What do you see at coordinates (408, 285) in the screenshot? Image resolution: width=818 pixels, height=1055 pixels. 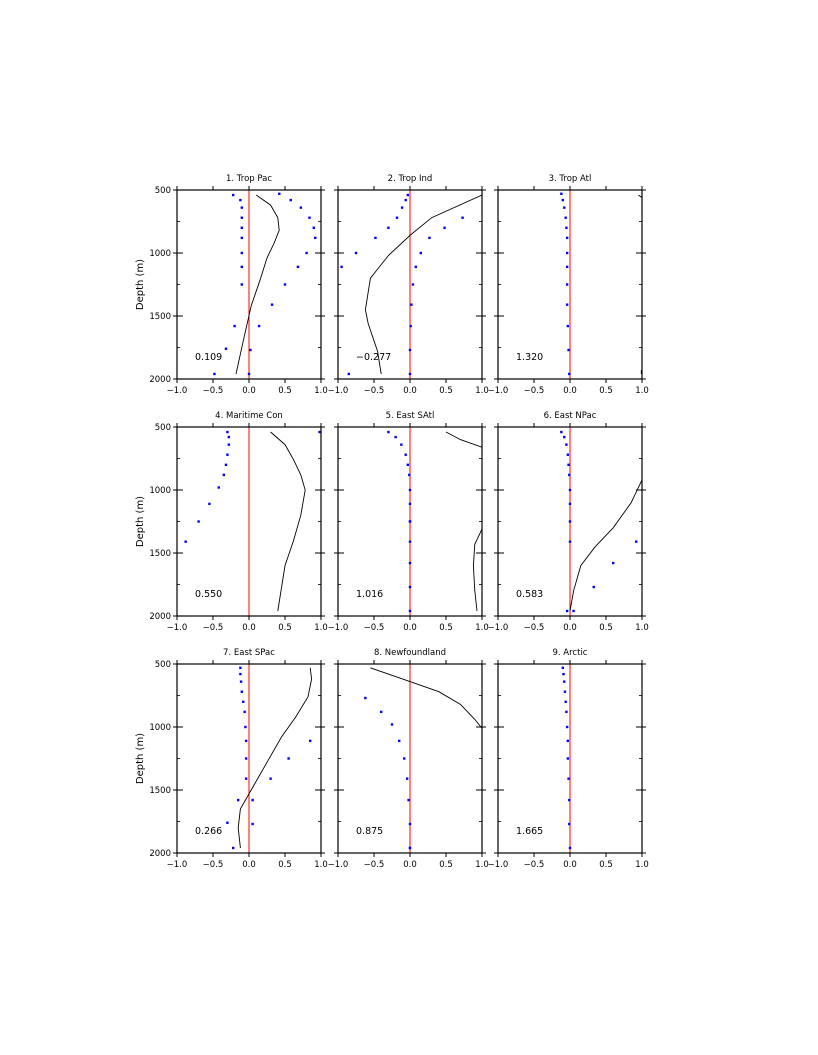 I see `panel-2: 2. Trop Ind −1.0 −0.5 0.0 0.5 1.0 −0.277` at bounding box center [408, 285].